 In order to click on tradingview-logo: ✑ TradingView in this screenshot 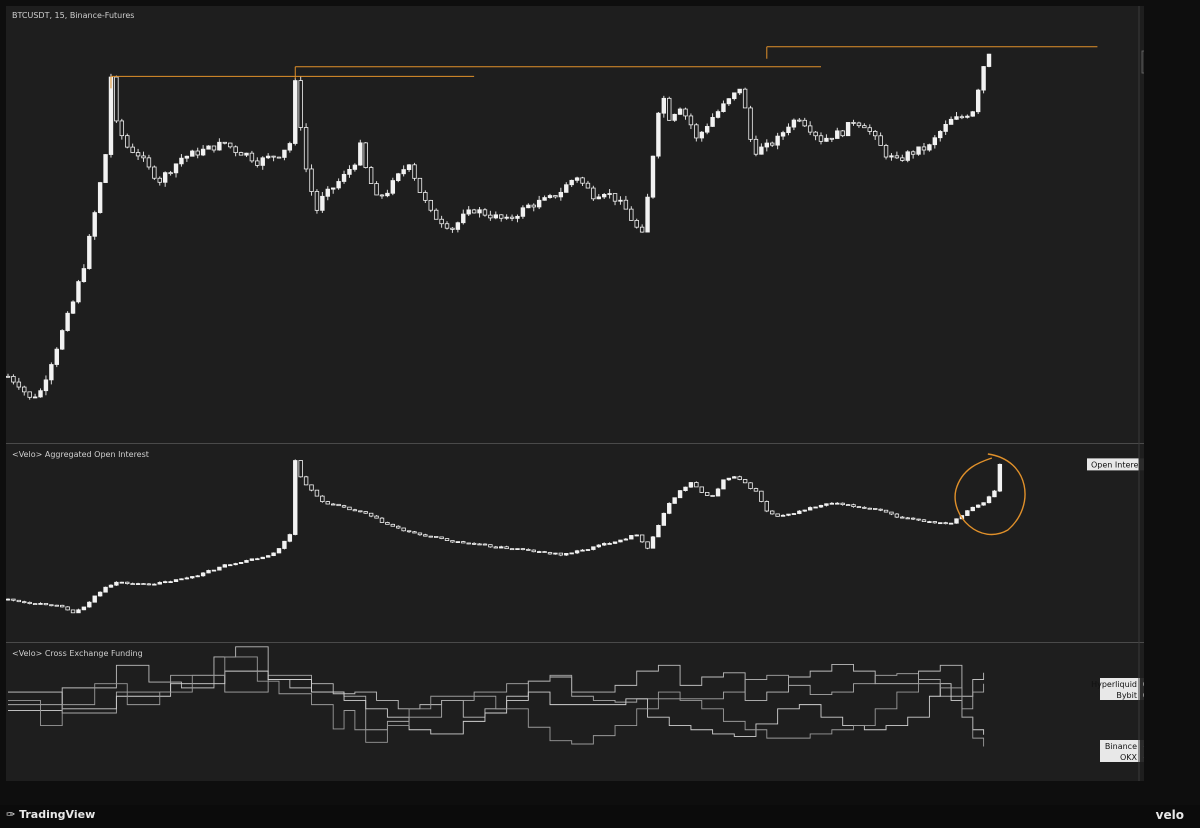, I will do `click(50, 814)`.